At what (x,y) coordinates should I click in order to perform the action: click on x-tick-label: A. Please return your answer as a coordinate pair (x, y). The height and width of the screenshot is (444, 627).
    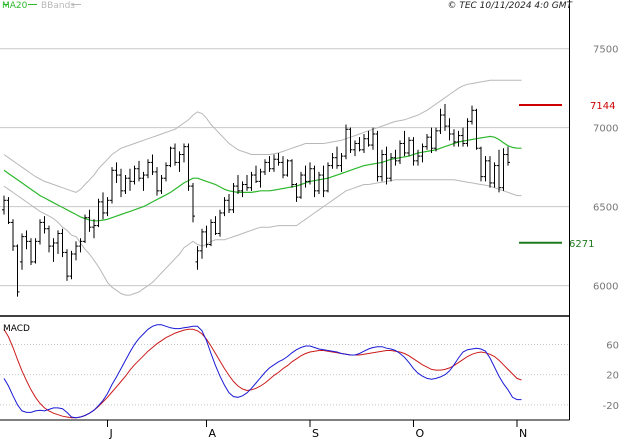
    Looking at the image, I should click on (213, 433).